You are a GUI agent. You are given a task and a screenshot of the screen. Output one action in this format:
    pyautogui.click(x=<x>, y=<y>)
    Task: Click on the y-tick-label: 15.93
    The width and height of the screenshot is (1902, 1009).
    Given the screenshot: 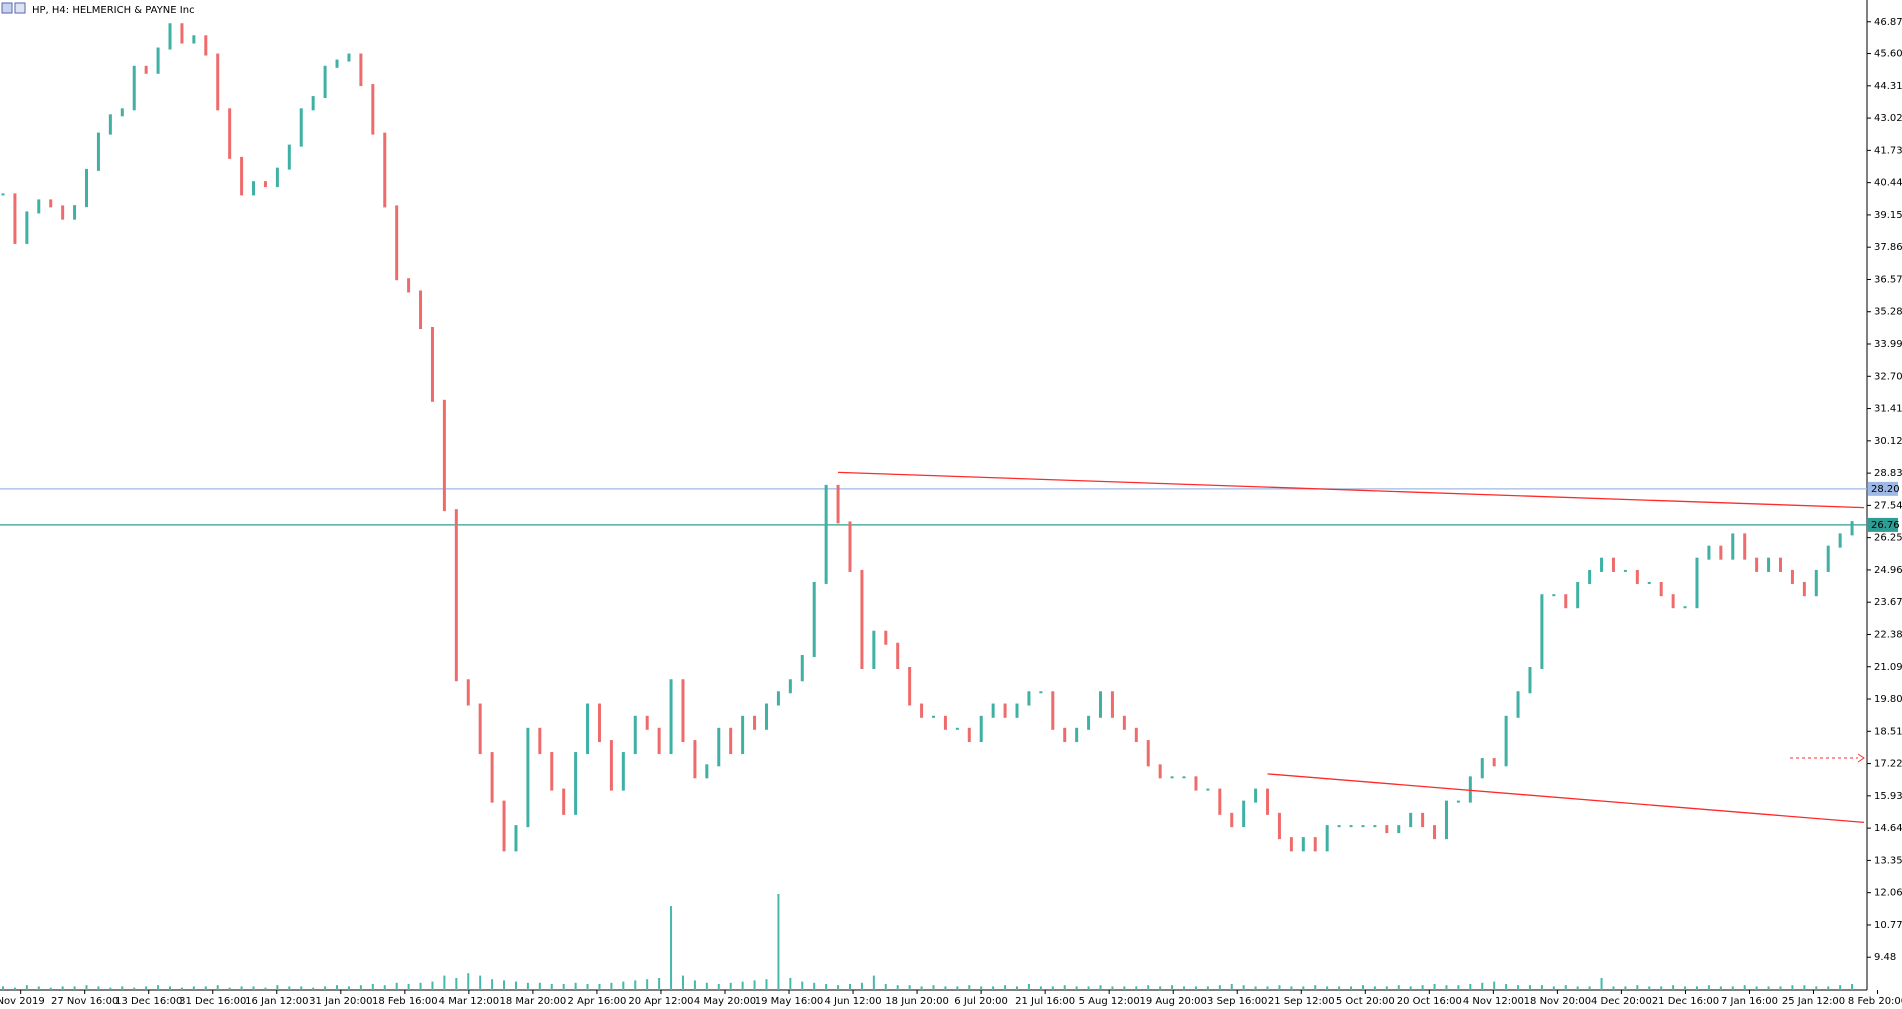 What is the action you would take?
    pyautogui.click(x=1888, y=796)
    